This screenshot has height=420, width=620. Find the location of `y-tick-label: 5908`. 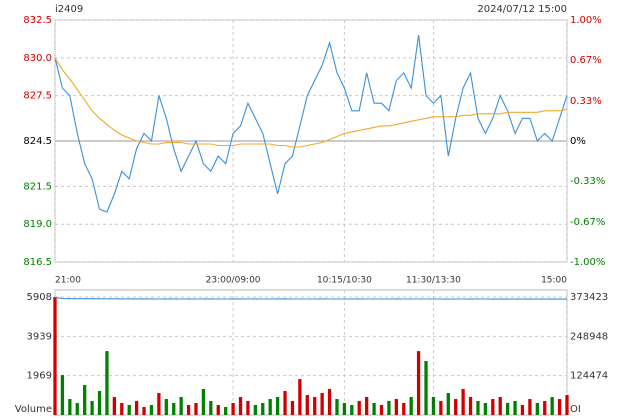

y-tick-label: 5908 is located at coordinates (39, 297).